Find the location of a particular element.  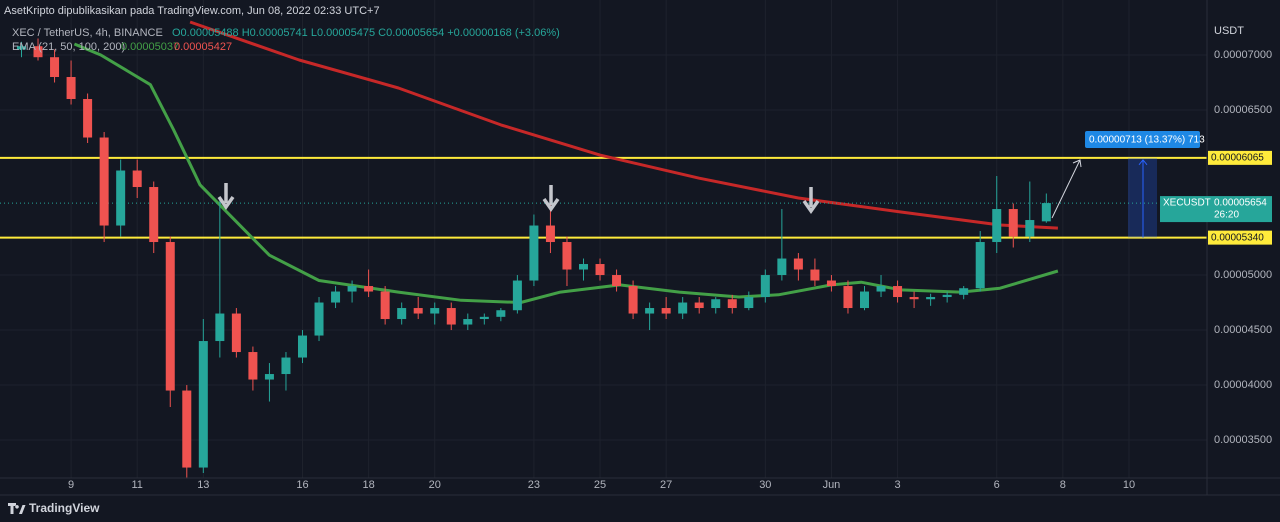

y-tick-label: 0.00004500 is located at coordinates (1243, 330).